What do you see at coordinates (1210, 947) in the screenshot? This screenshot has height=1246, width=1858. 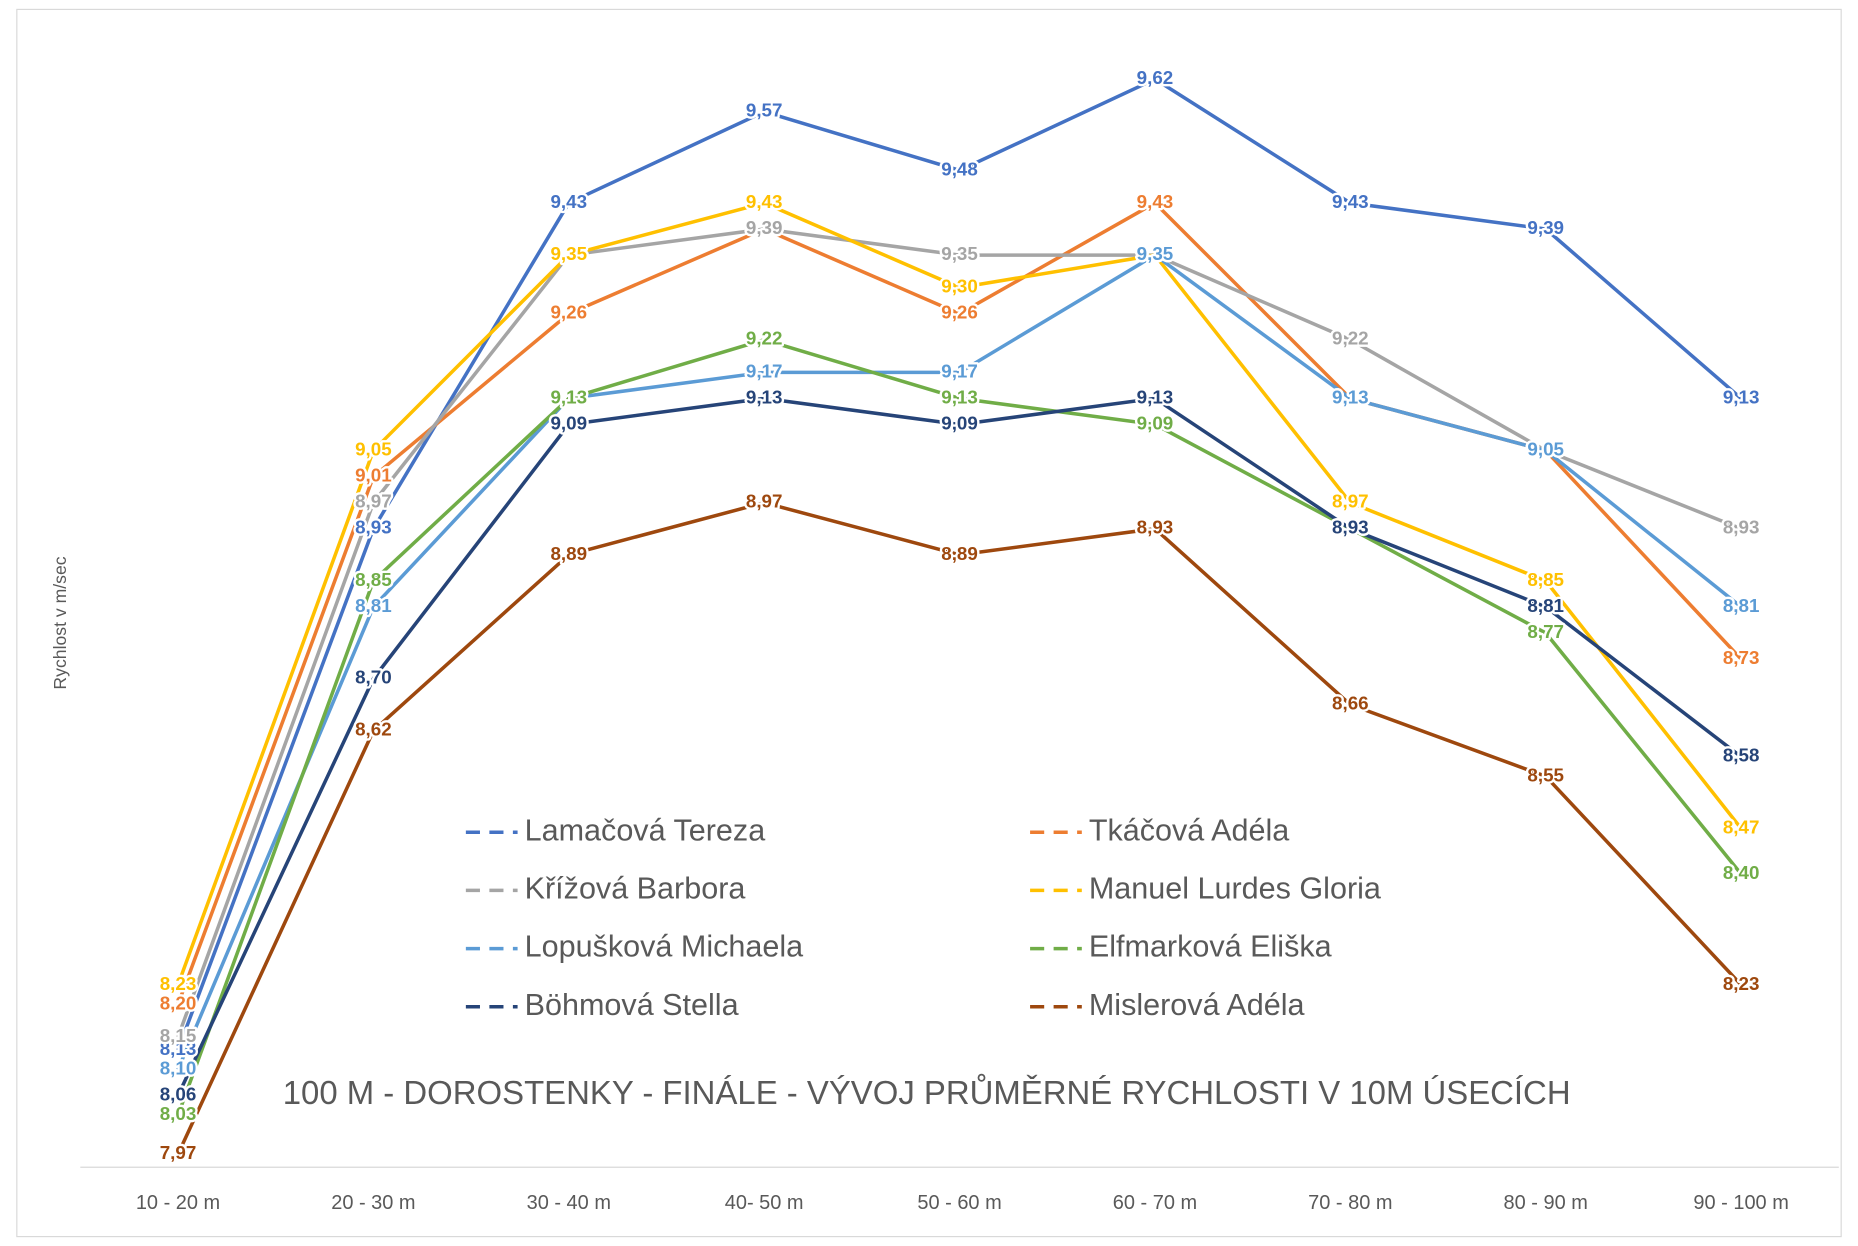 I see `legend-label: Elfmarková Eliška` at bounding box center [1210, 947].